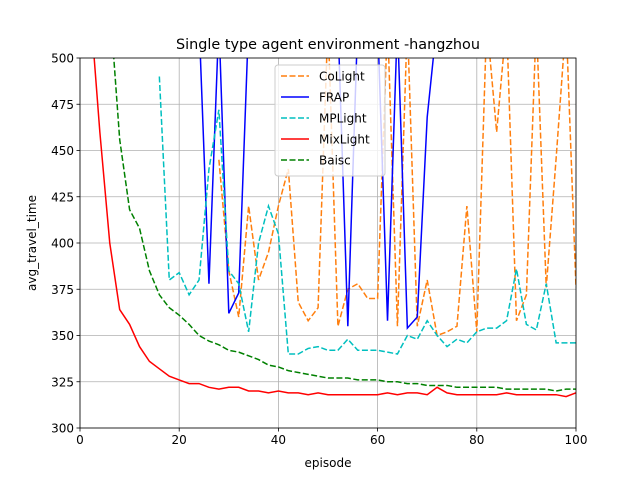 The width and height of the screenshot is (640, 480). Describe the element at coordinates (343, 119) in the screenshot. I see `legend-label: MPLight` at that location.